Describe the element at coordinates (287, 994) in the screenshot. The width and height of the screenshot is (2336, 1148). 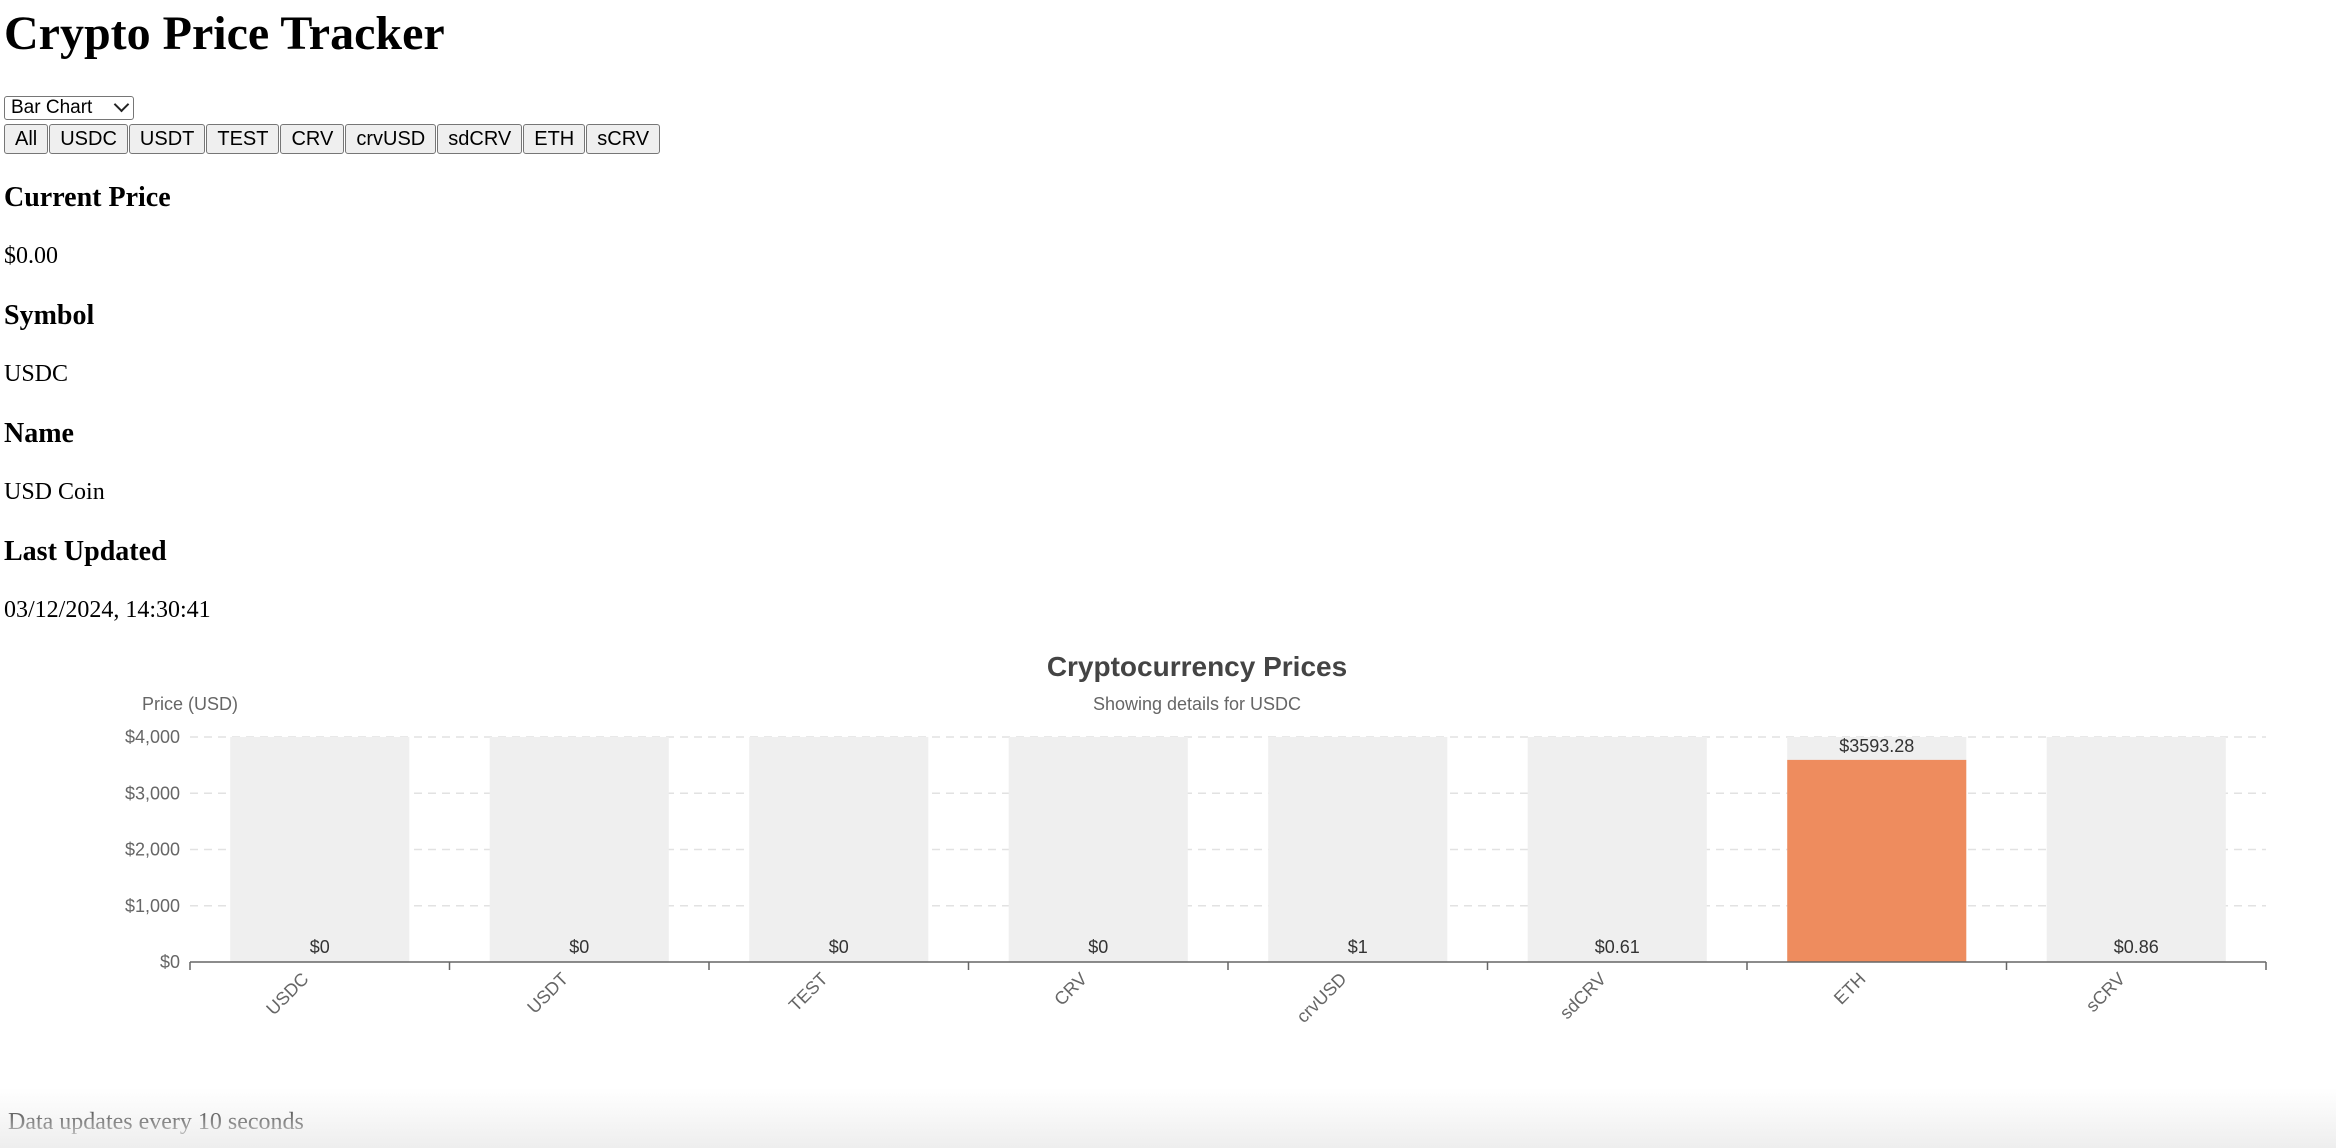
I see `x-tick-label: USDC` at that location.